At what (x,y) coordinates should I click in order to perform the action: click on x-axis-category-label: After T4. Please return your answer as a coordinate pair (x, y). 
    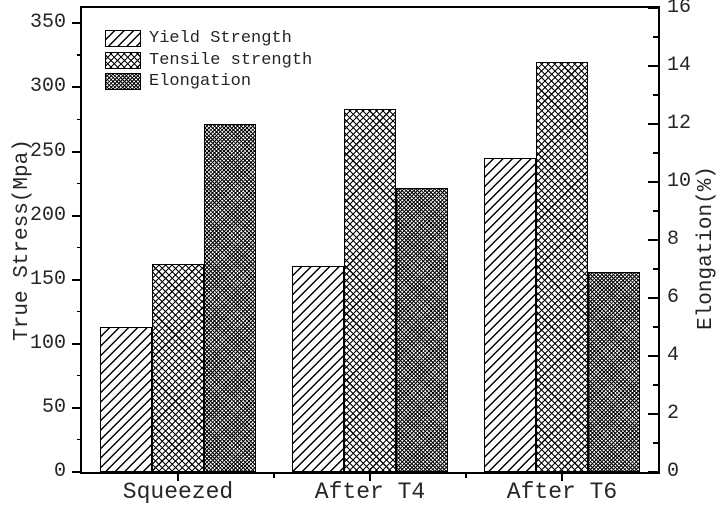
    Looking at the image, I should click on (370, 492).